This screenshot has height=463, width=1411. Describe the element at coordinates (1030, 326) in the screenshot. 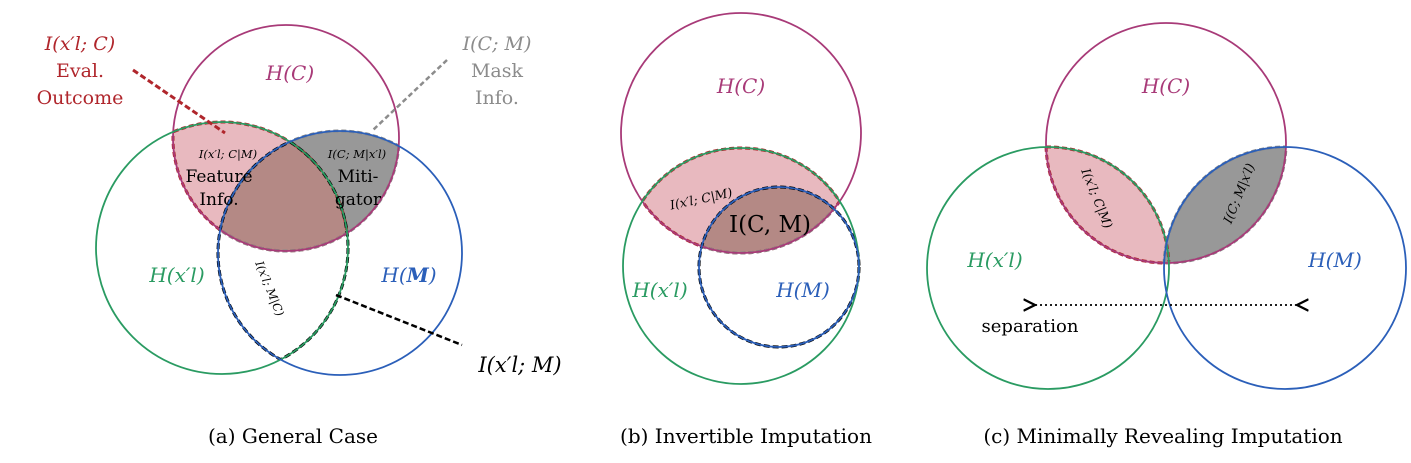

I see `separation-label: separation` at that location.